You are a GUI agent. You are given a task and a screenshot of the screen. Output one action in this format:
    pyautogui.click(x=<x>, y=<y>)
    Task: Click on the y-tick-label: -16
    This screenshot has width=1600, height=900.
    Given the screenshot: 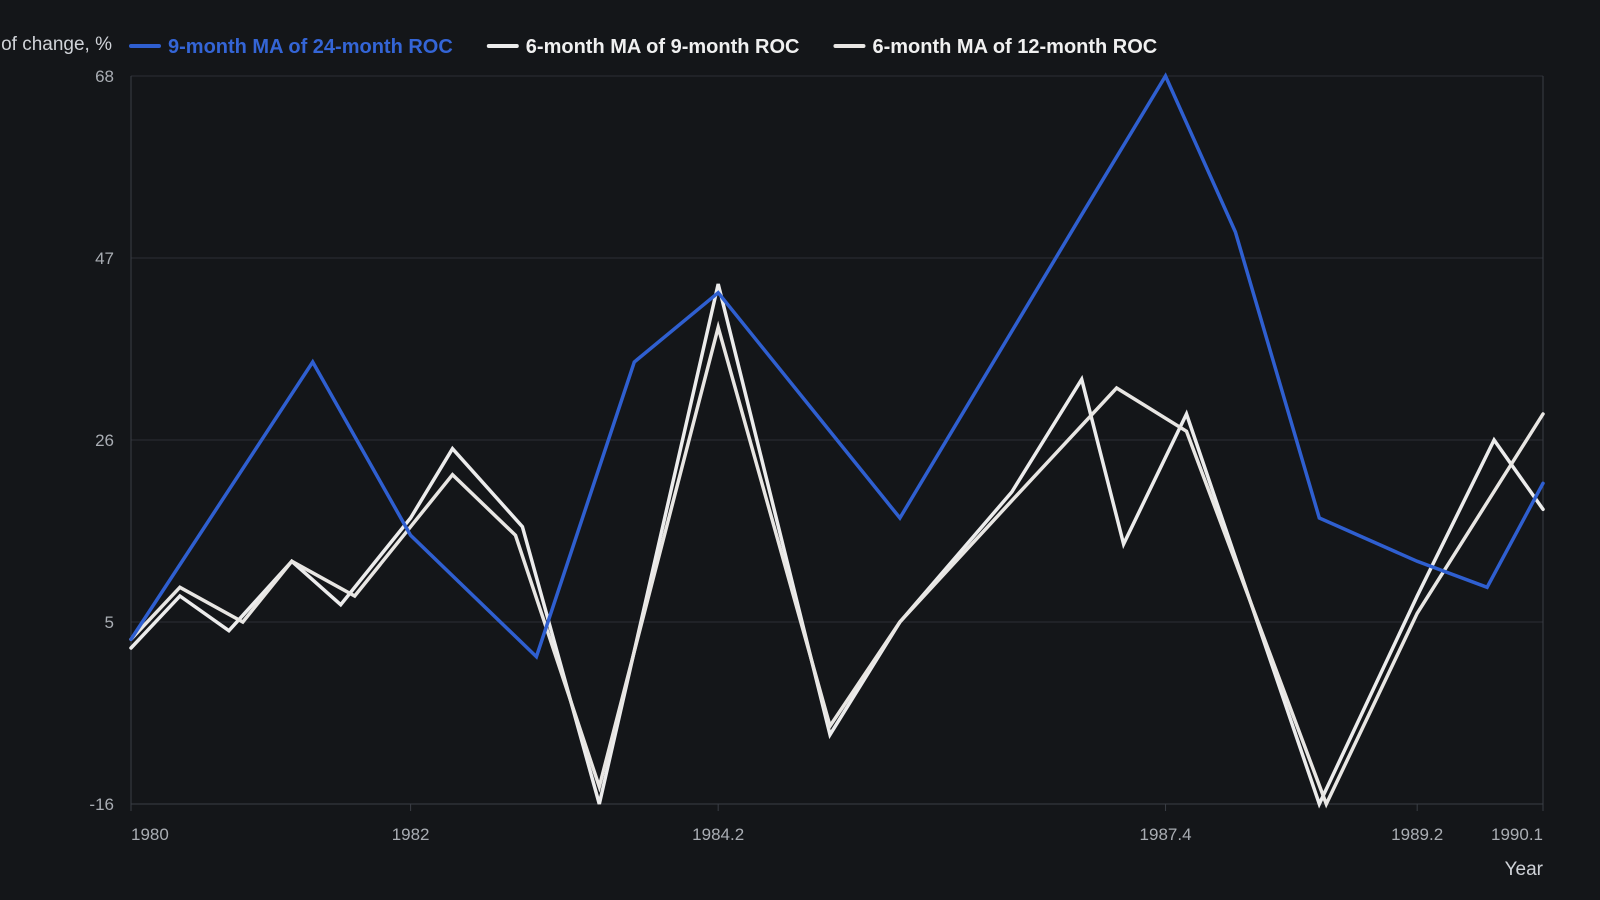 What is the action you would take?
    pyautogui.click(x=101, y=804)
    